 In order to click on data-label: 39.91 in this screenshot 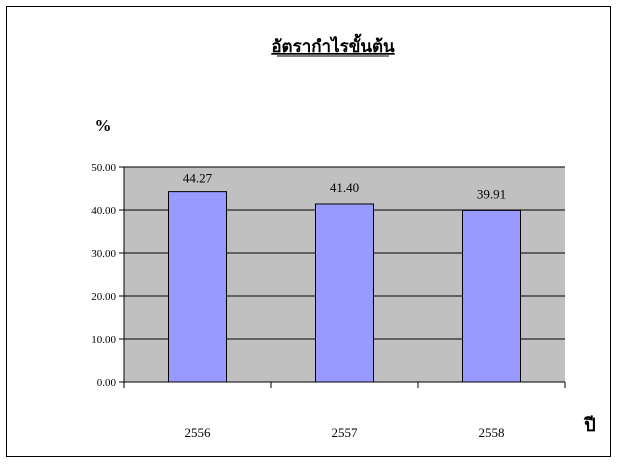, I will do `click(491, 193)`.